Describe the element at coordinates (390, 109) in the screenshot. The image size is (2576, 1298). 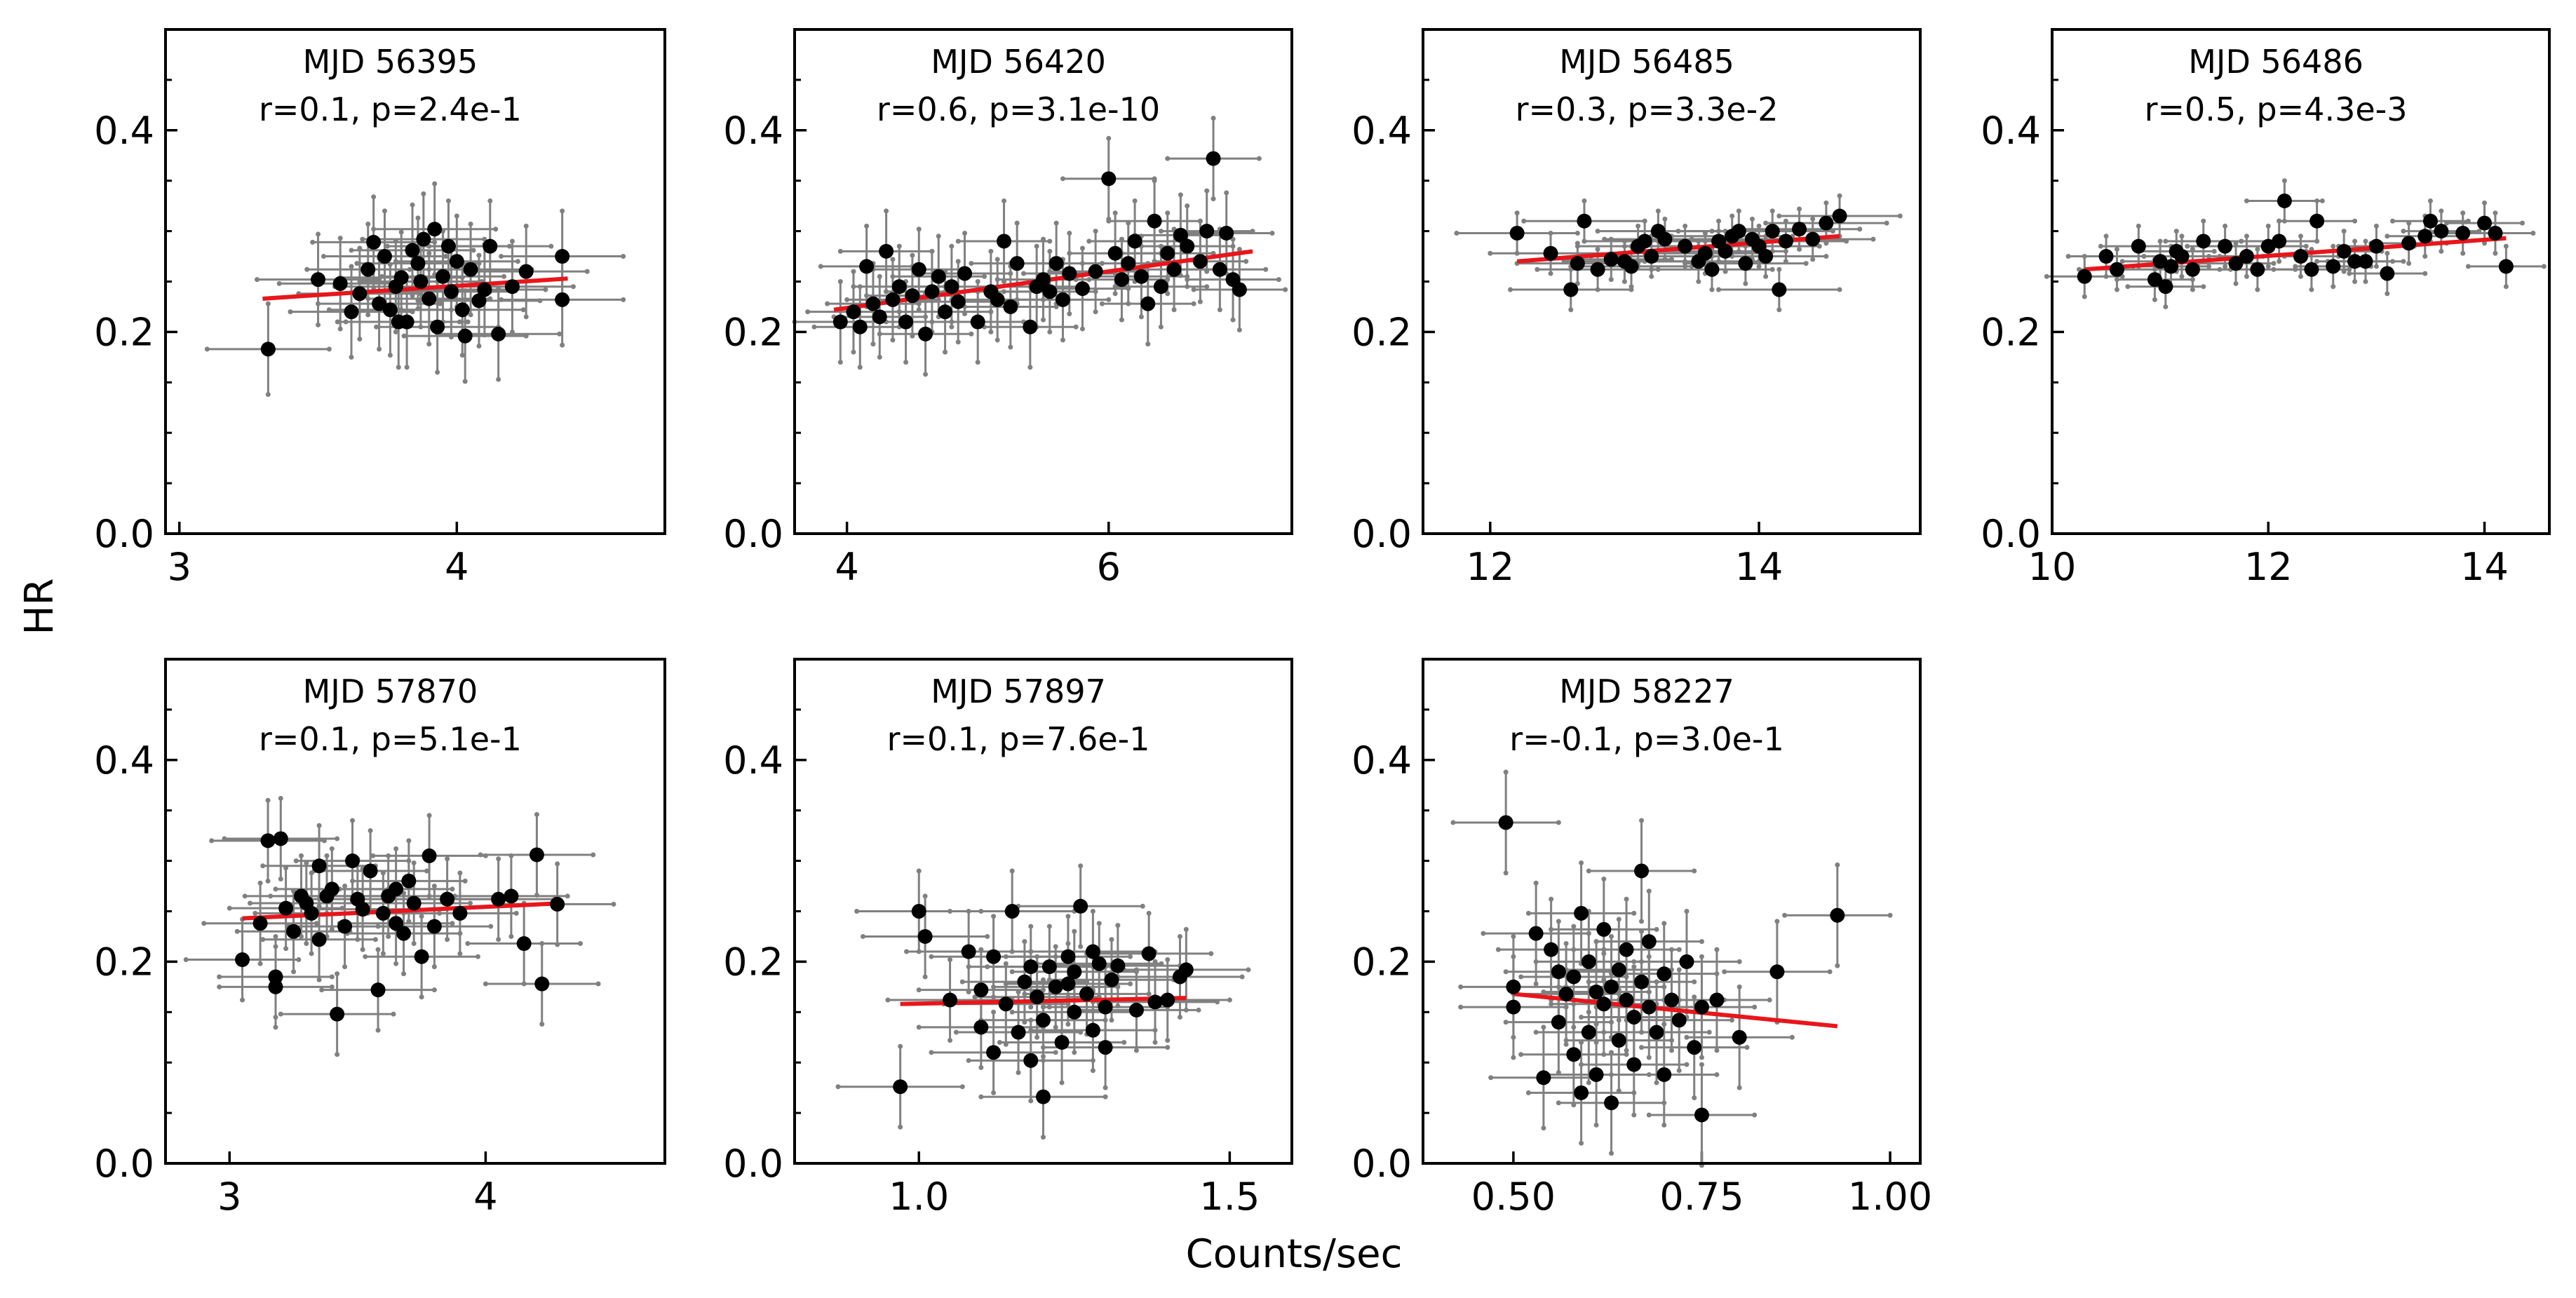
I see `panel-annotation: r=0.1, p=2.4e-1` at that location.